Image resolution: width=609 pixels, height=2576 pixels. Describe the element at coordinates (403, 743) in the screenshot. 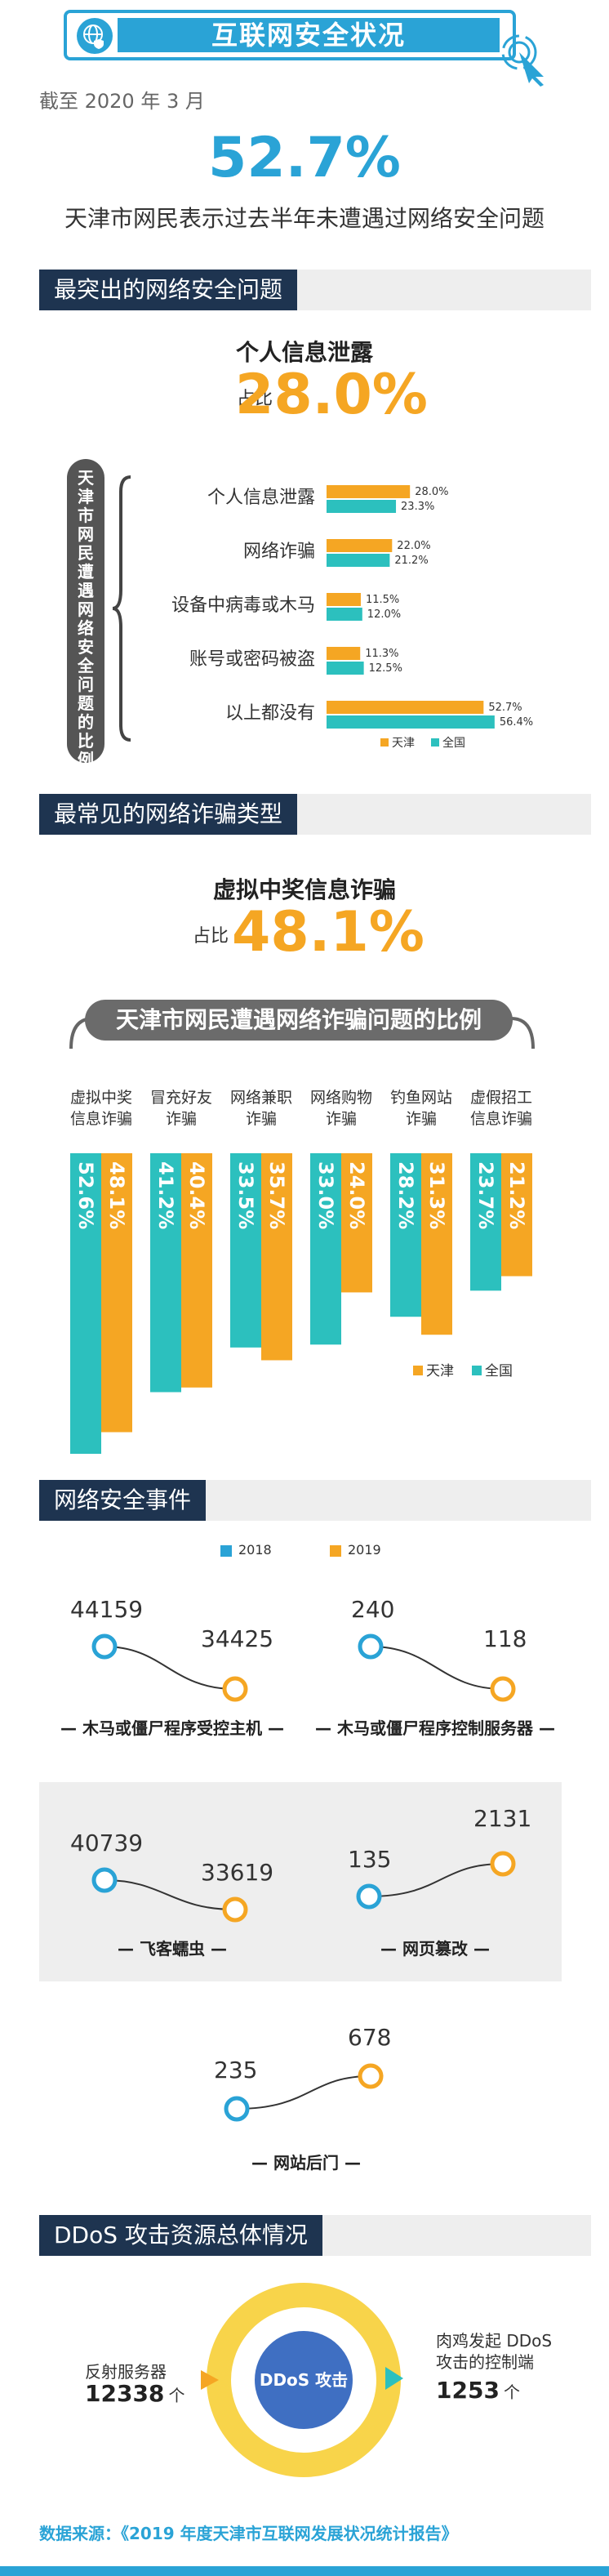

I see `legend-label: 天津` at that location.